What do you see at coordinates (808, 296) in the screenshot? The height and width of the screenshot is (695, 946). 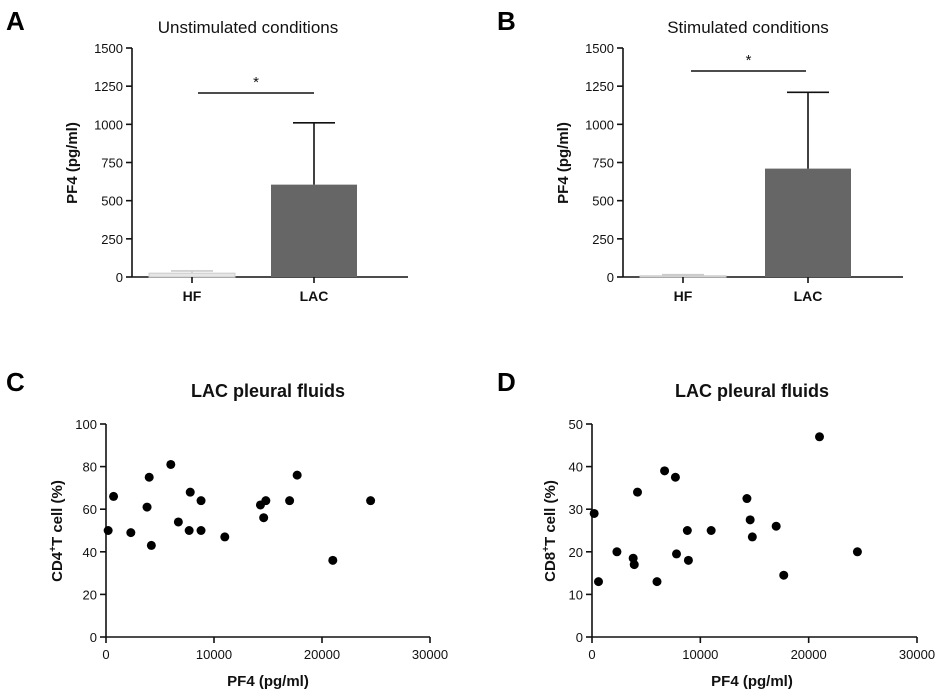 I see `x-tick-label-lac-b: LAC` at bounding box center [808, 296].